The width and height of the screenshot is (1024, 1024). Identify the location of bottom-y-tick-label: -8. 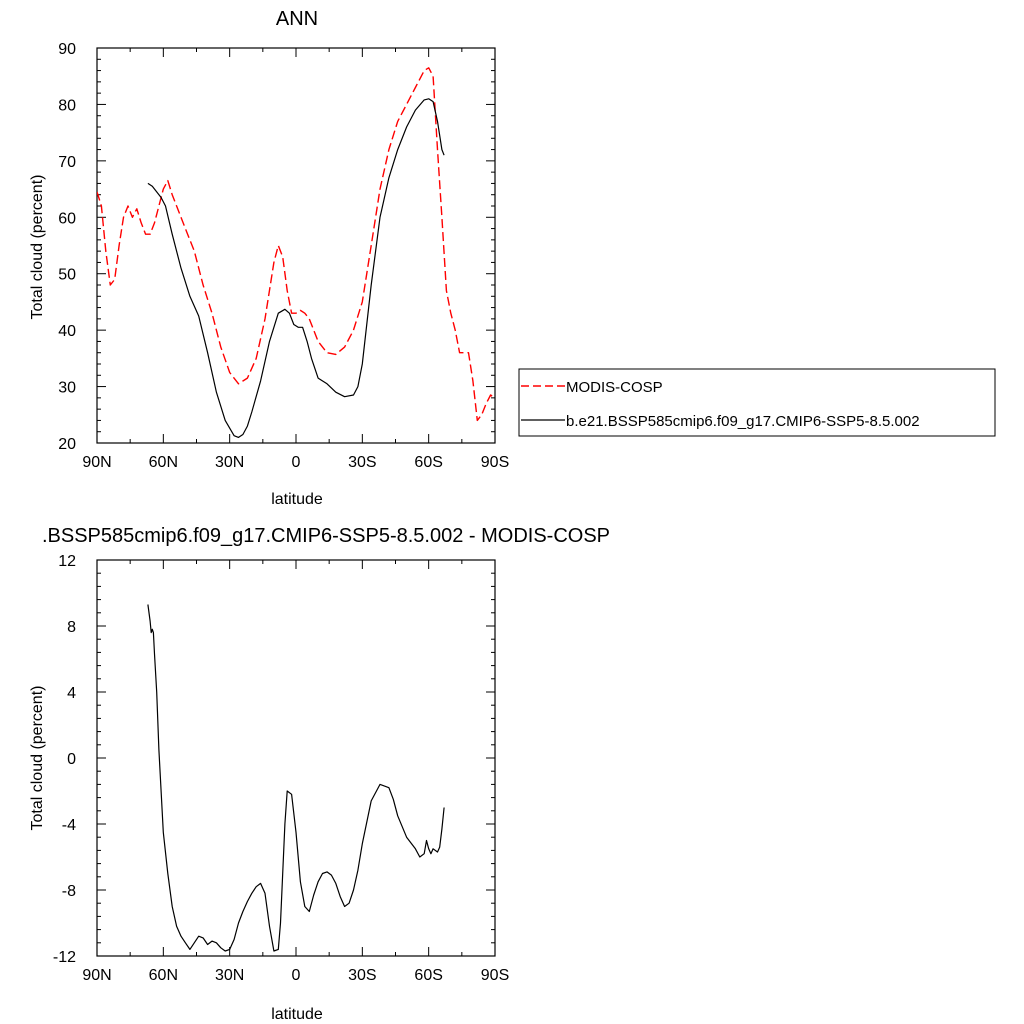
(69, 891).